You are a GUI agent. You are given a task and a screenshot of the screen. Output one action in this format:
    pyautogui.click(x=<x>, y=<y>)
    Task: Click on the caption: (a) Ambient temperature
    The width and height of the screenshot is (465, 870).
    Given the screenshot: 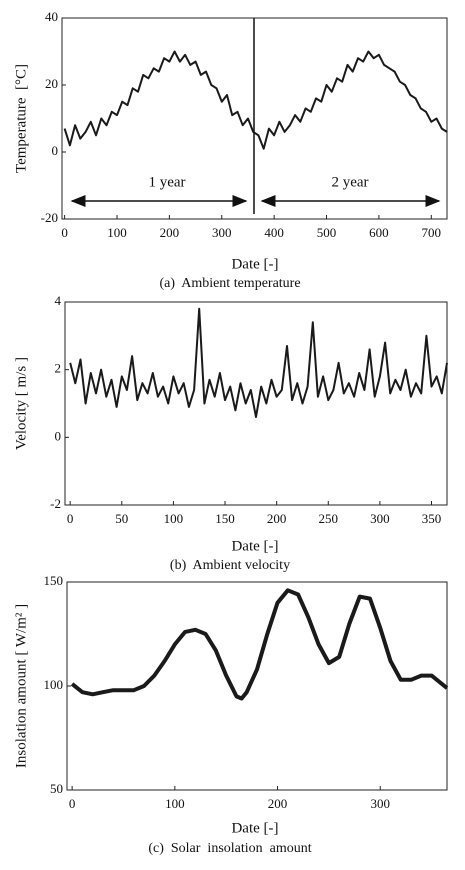 What is the action you would take?
    pyautogui.click(x=229, y=283)
    